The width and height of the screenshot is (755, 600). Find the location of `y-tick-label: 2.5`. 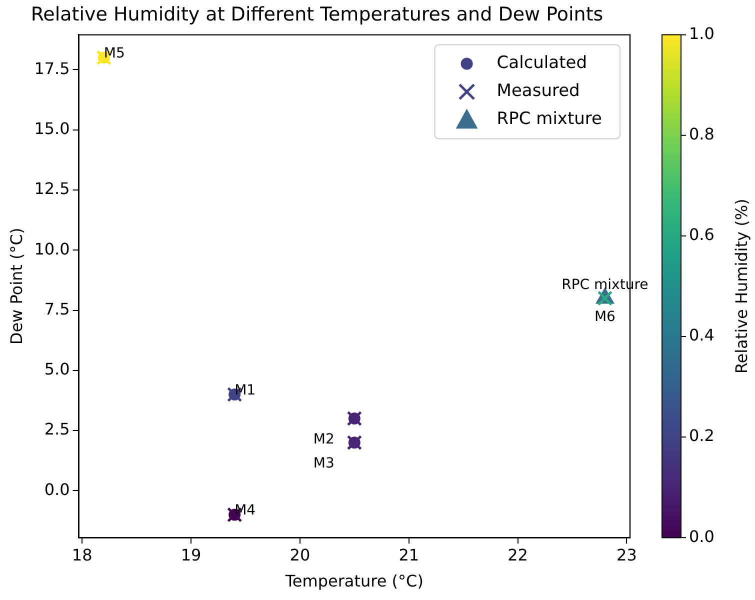

y-tick-label: 2.5 is located at coordinates (57, 429).